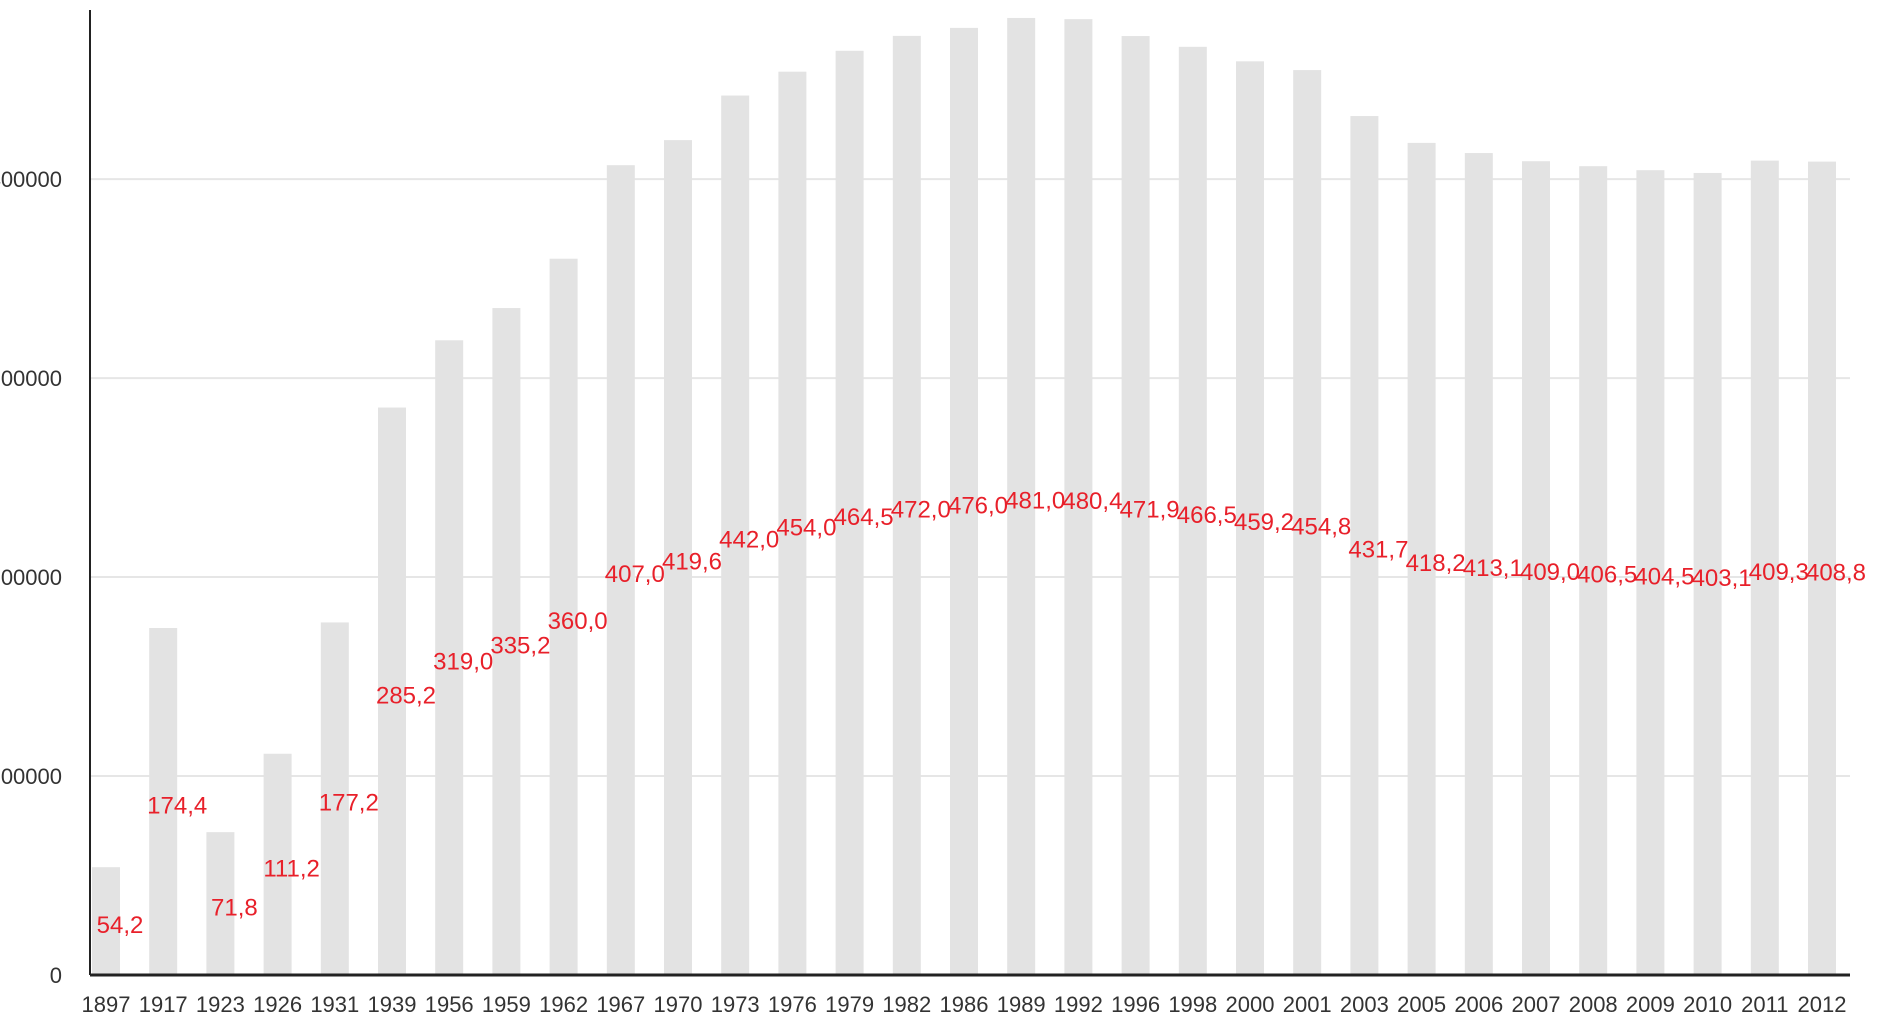 This screenshot has width=1893, height=1023. Describe the element at coordinates (906, 1004) in the screenshot. I see `x-tick-label: 1982` at that location.